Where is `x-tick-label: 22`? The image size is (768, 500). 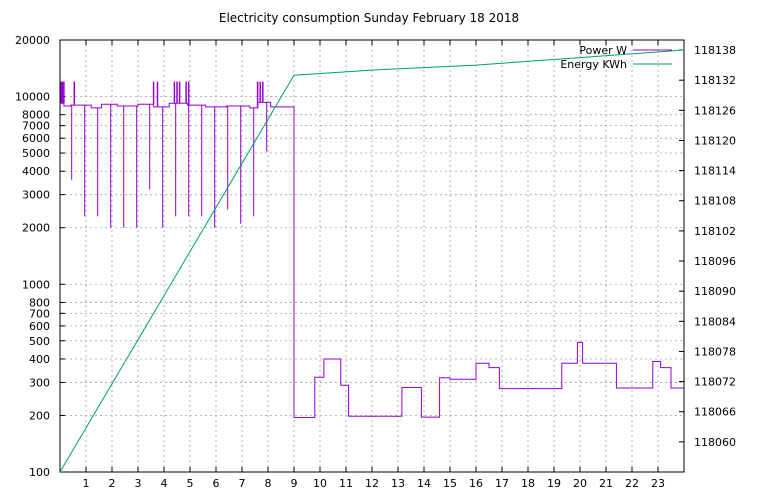 x-tick-label: 22 is located at coordinates (632, 483).